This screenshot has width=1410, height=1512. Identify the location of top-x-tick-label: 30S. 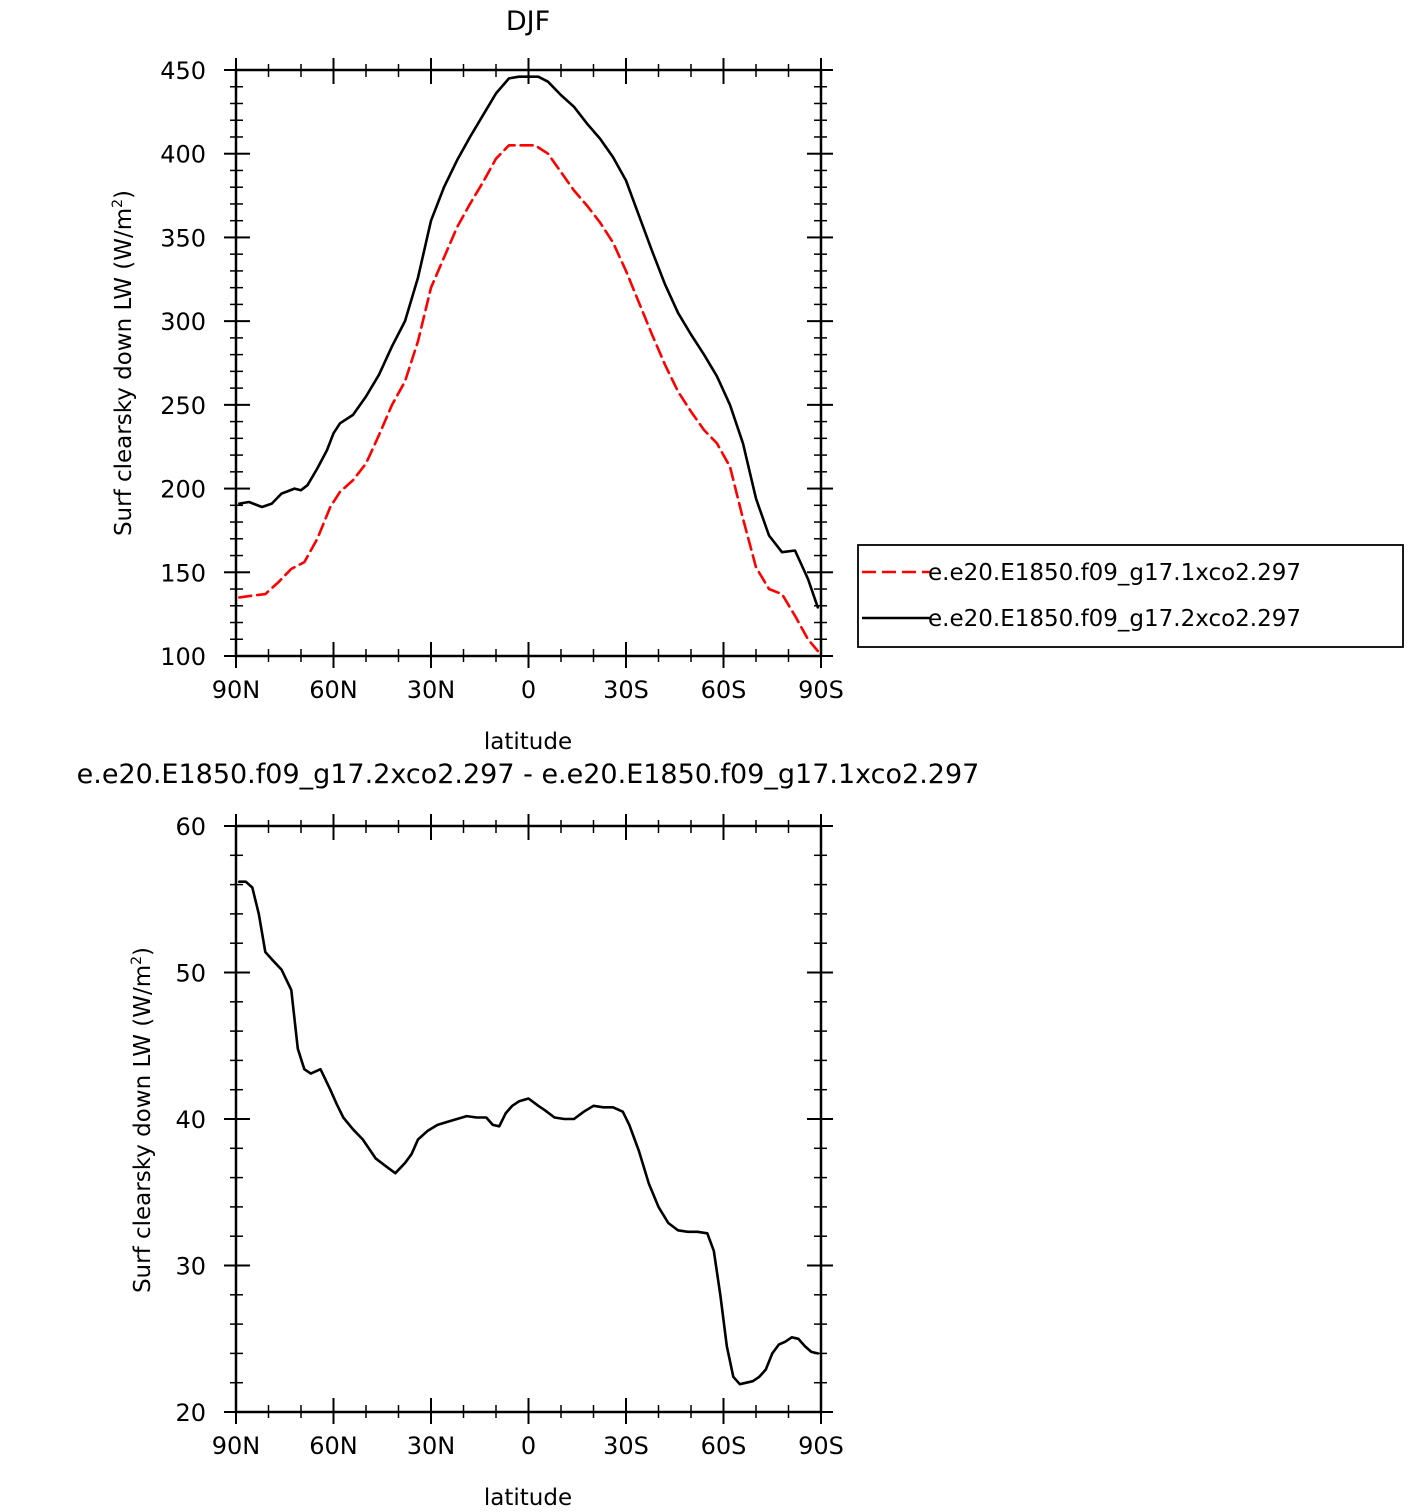
(626, 690).